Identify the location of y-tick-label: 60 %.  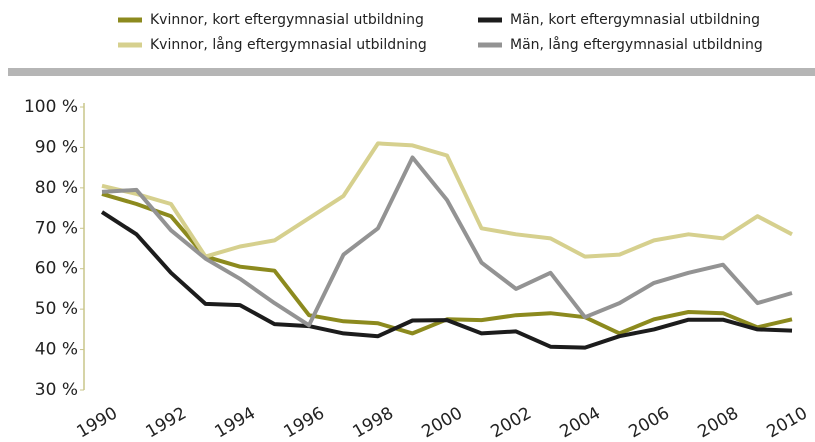
(56, 269).